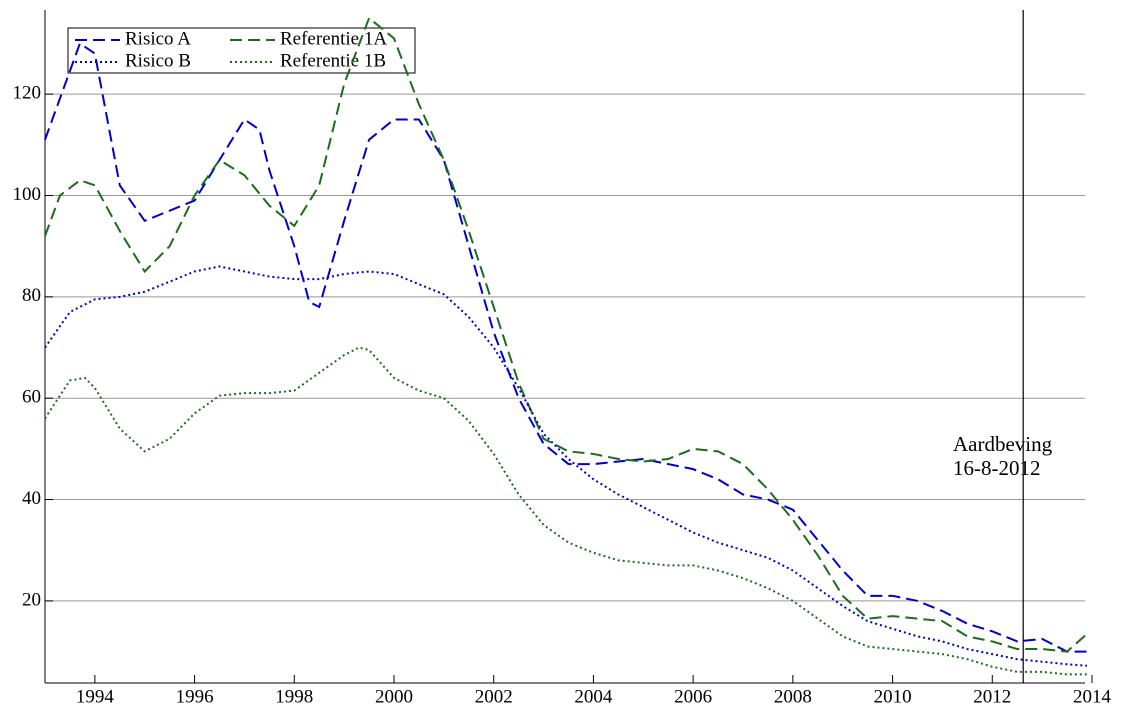 The height and width of the screenshot is (711, 1121). I want to click on x-tick-label: 2004, so click(593, 696).